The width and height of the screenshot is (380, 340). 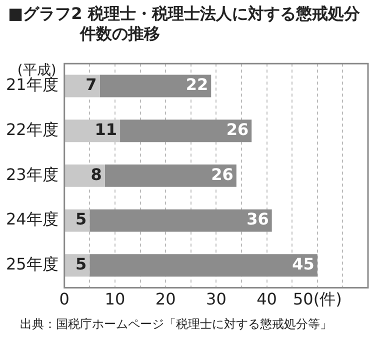 What do you see at coordinates (64, 299) in the screenshot?
I see `x-tick-label: 0` at bounding box center [64, 299].